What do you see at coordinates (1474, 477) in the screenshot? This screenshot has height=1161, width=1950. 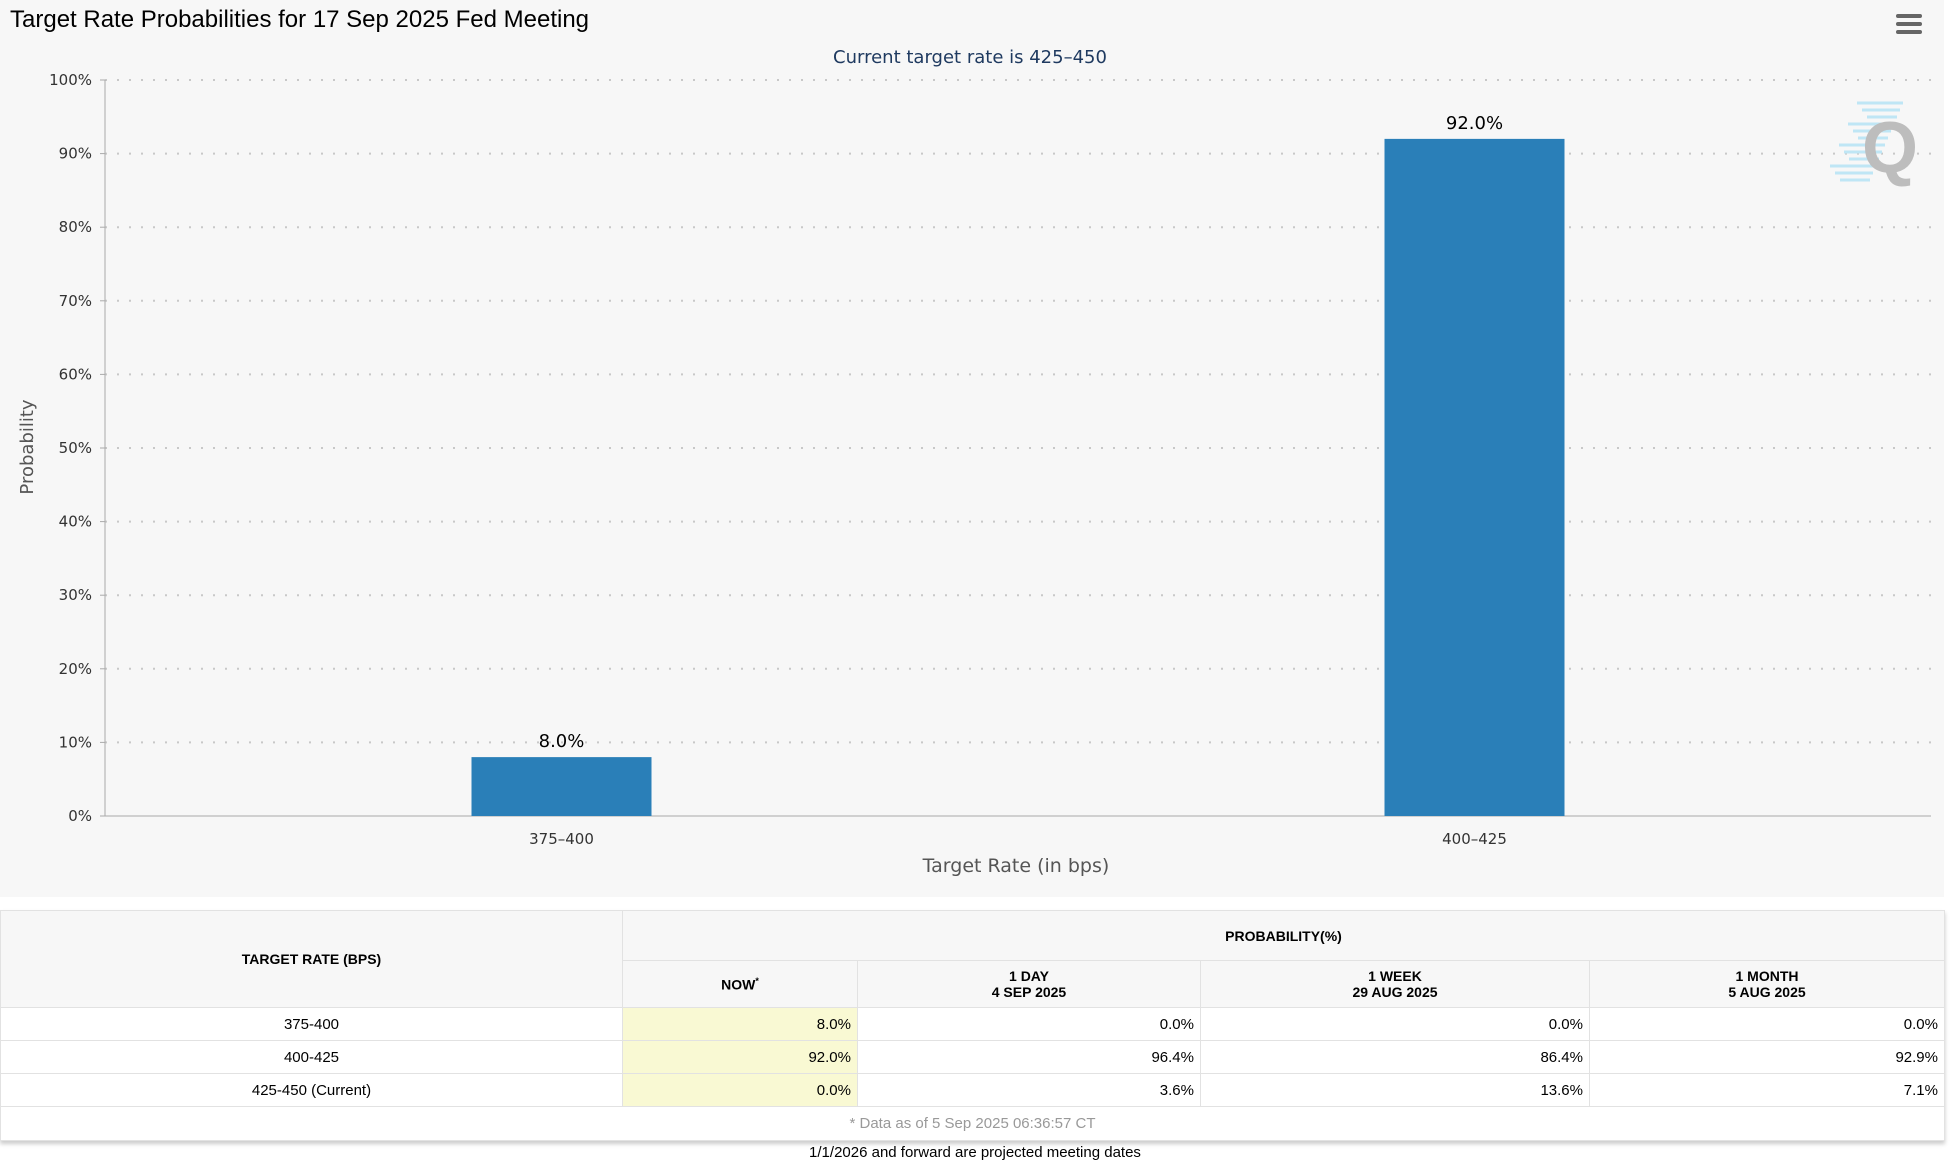 I see `bar-400–425` at bounding box center [1474, 477].